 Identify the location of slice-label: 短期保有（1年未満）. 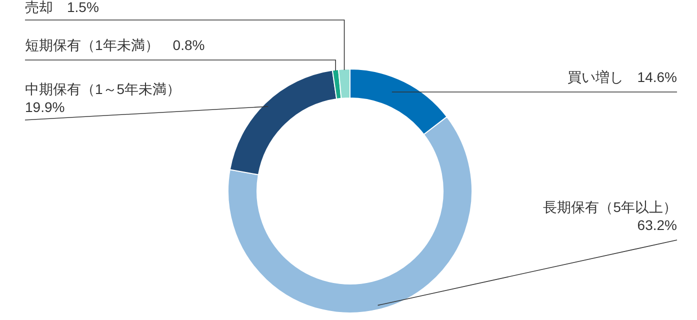
(92, 45).